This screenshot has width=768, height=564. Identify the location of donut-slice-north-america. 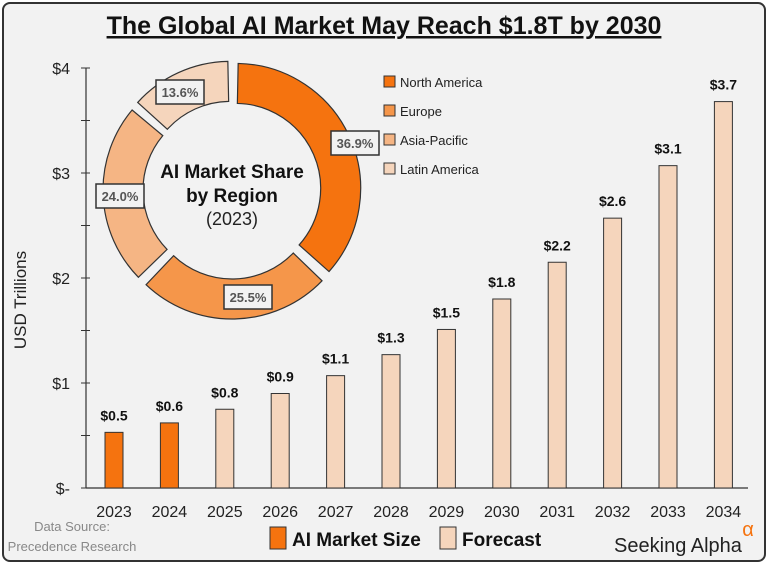
(299, 167).